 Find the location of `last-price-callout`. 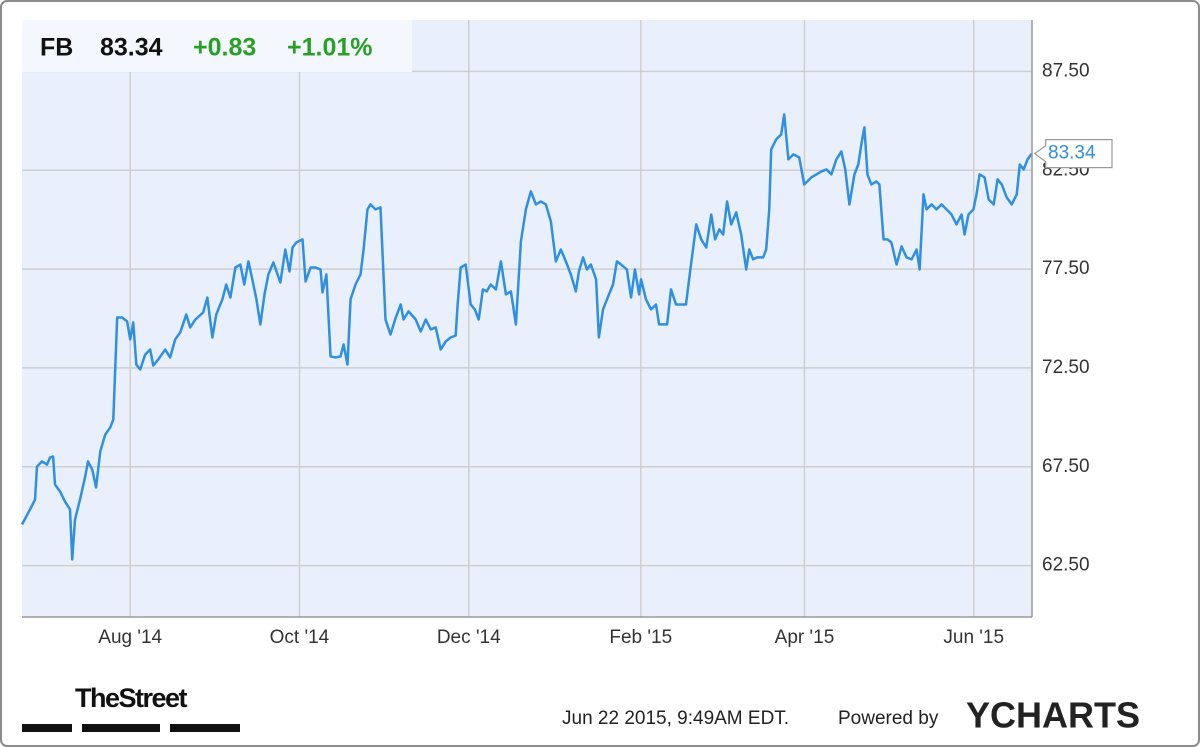

last-price-callout is located at coordinates (1073, 154).